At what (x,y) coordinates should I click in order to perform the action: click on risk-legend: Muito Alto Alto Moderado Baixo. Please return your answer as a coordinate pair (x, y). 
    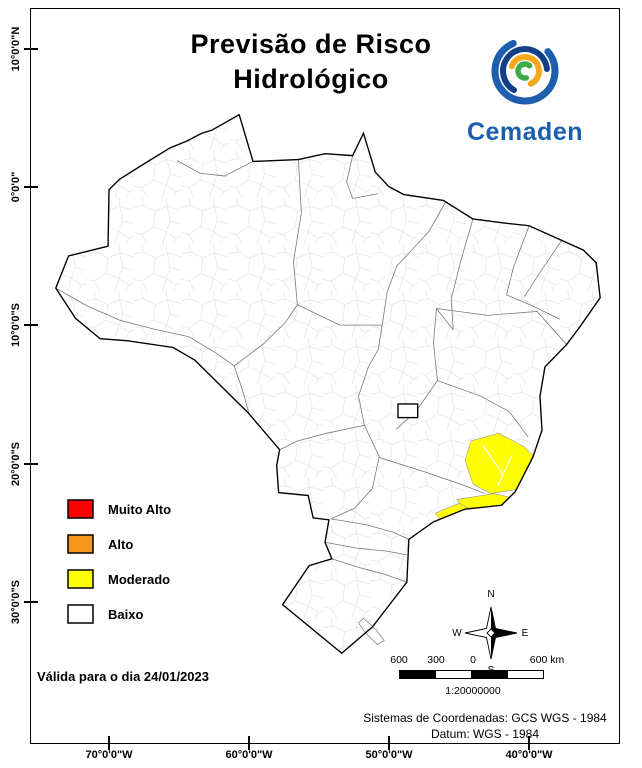
    Looking at the image, I should click on (119, 569).